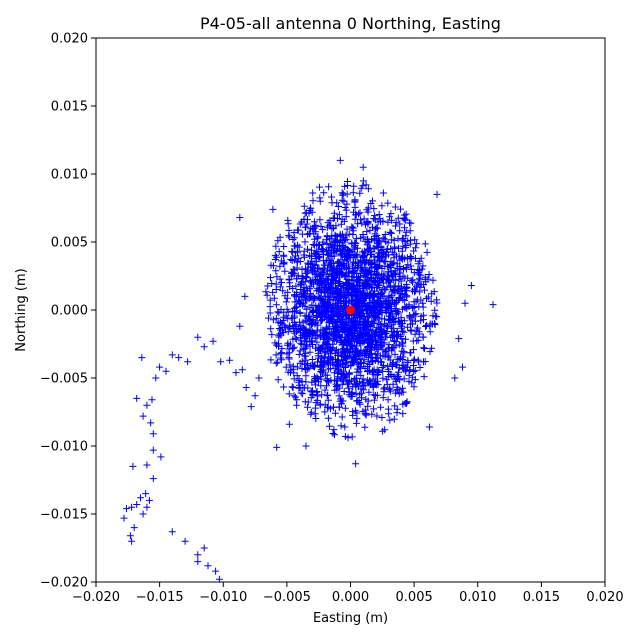  What do you see at coordinates (350, 23) in the screenshot?
I see `chart-title: P4-05-all antenna 0 Northing, Easting` at bounding box center [350, 23].